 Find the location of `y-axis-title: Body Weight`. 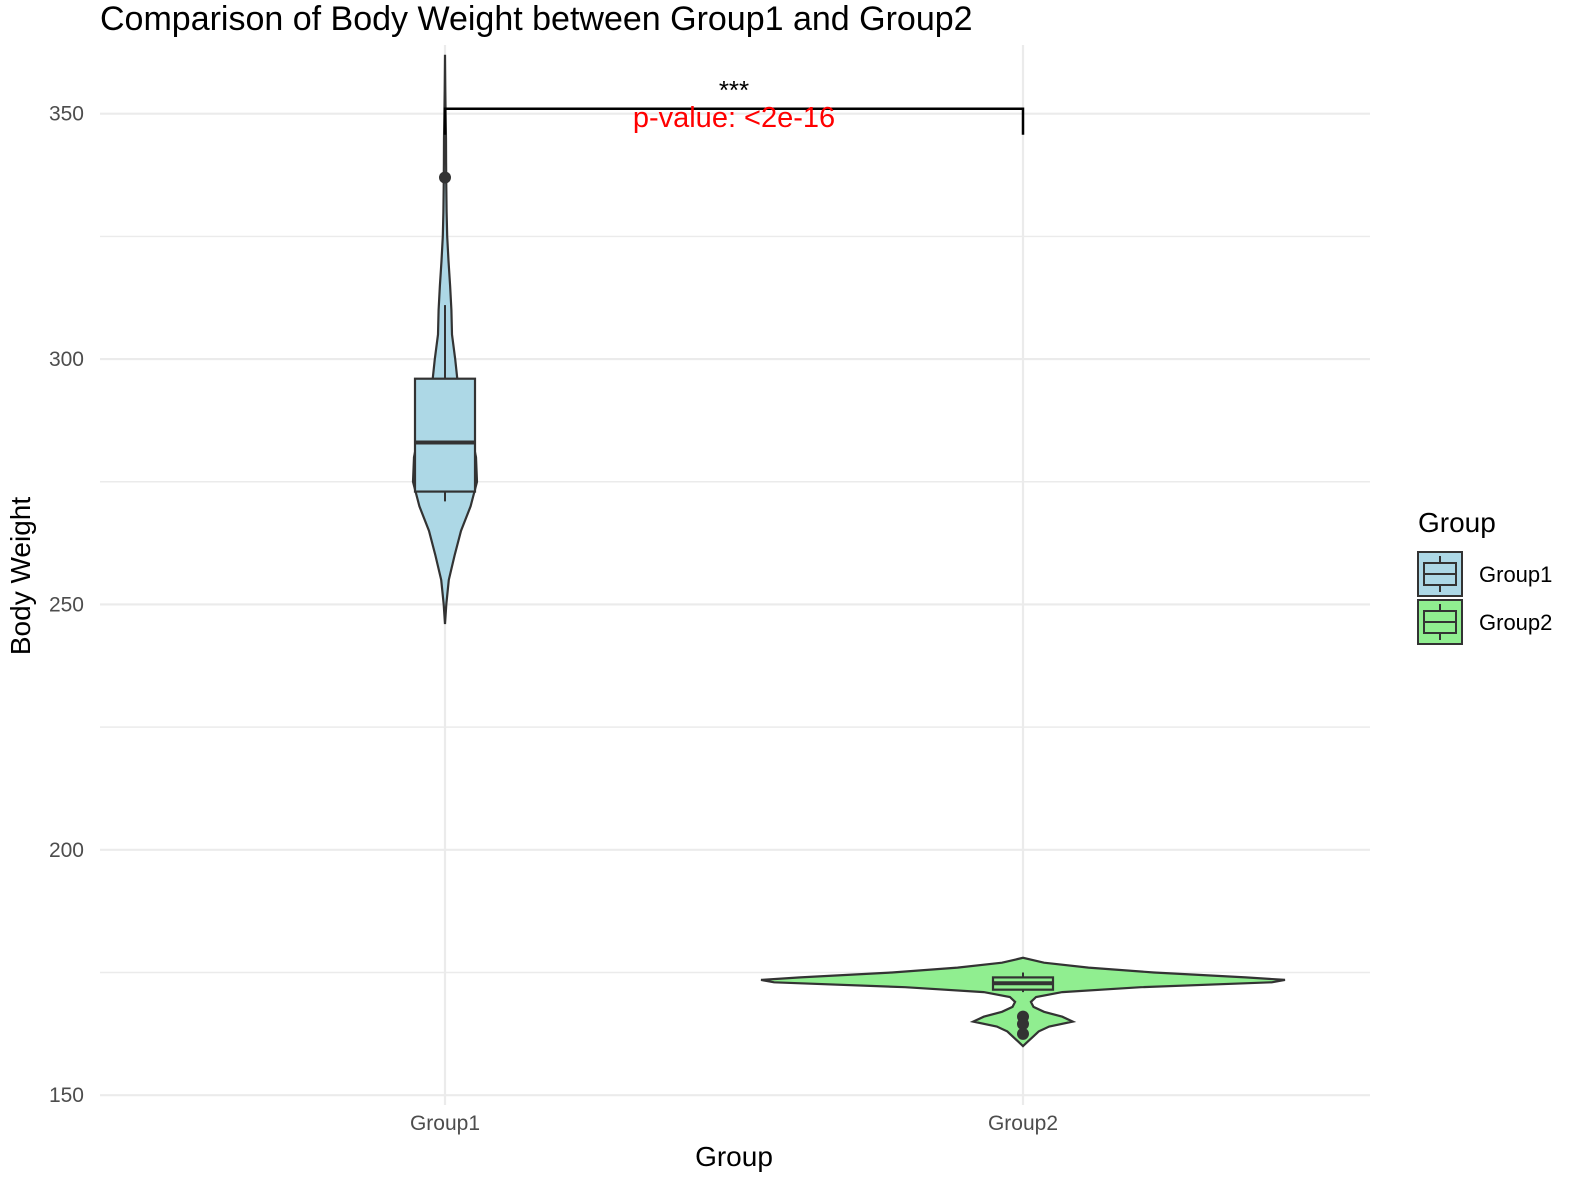

y-axis-title: Body Weight is located at coordinates (20, 576).